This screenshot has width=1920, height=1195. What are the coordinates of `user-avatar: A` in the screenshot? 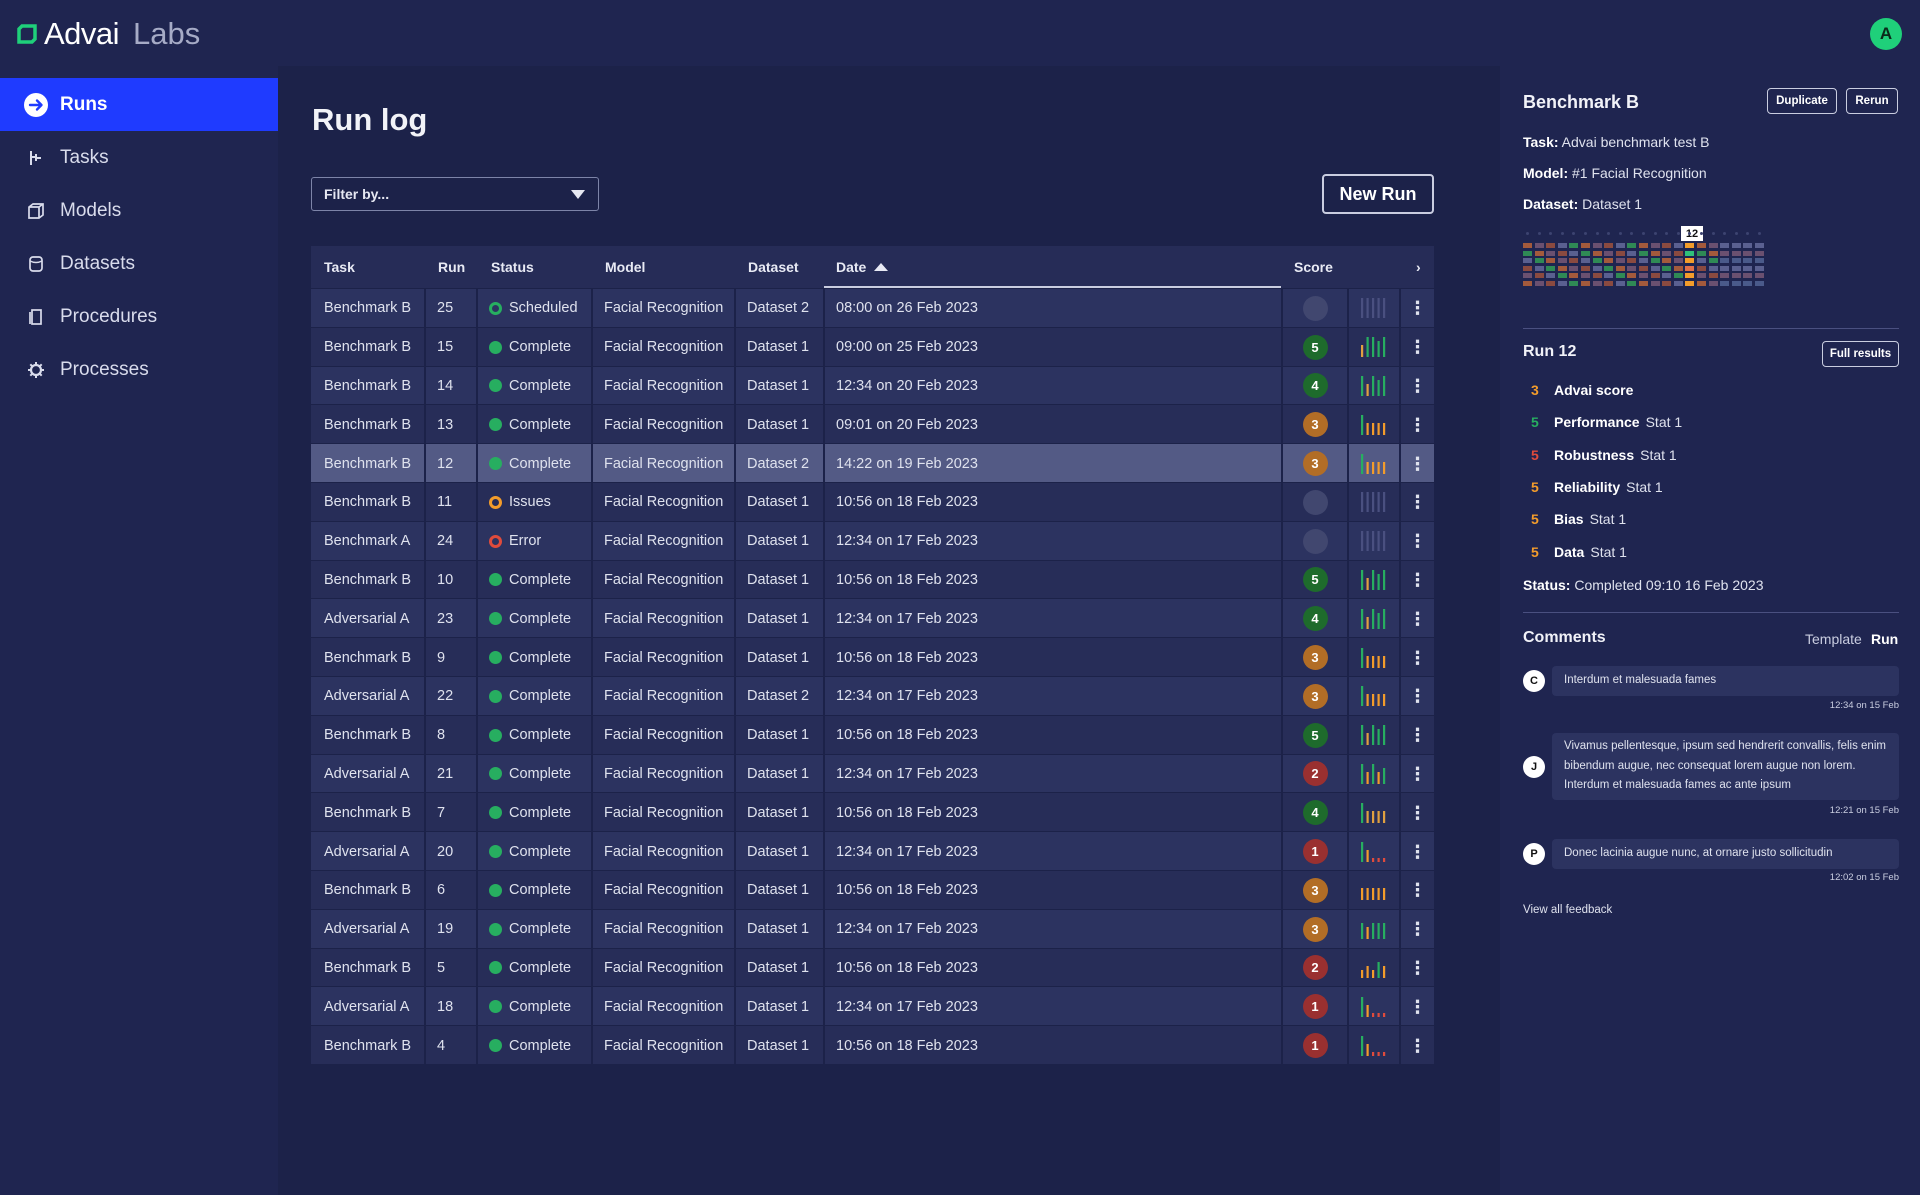 It's located at (1886, 34).